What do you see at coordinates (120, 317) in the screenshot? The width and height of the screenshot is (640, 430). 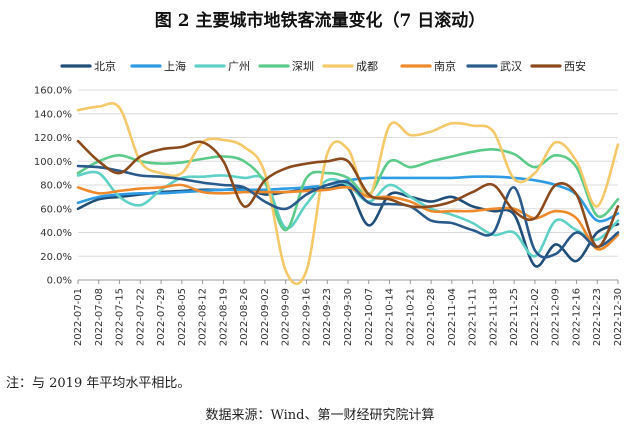 I see `x-tick-label: 2022-07-15` at bounding box center [120, 317].